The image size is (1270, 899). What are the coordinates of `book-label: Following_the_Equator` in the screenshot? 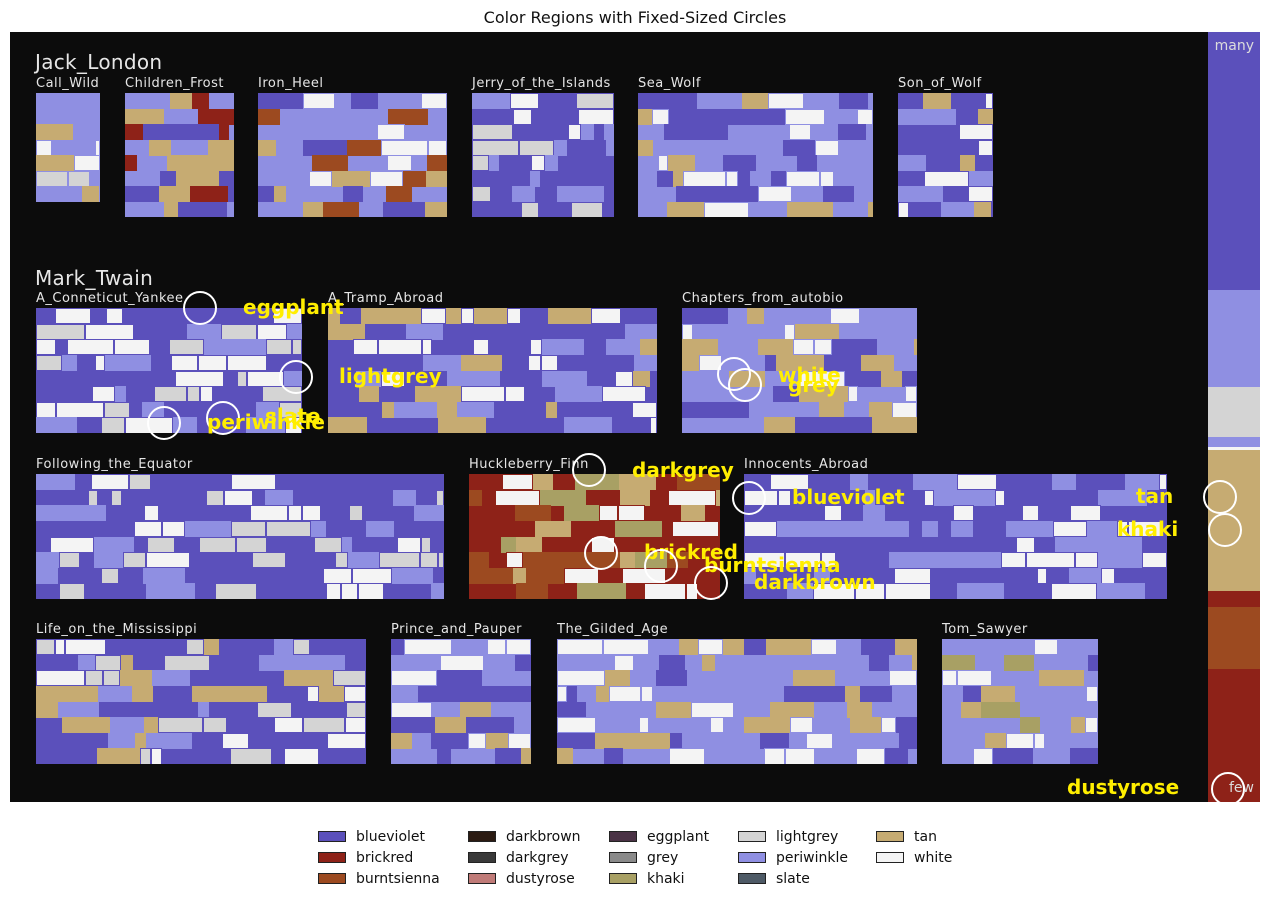 It's located at (114, 464).